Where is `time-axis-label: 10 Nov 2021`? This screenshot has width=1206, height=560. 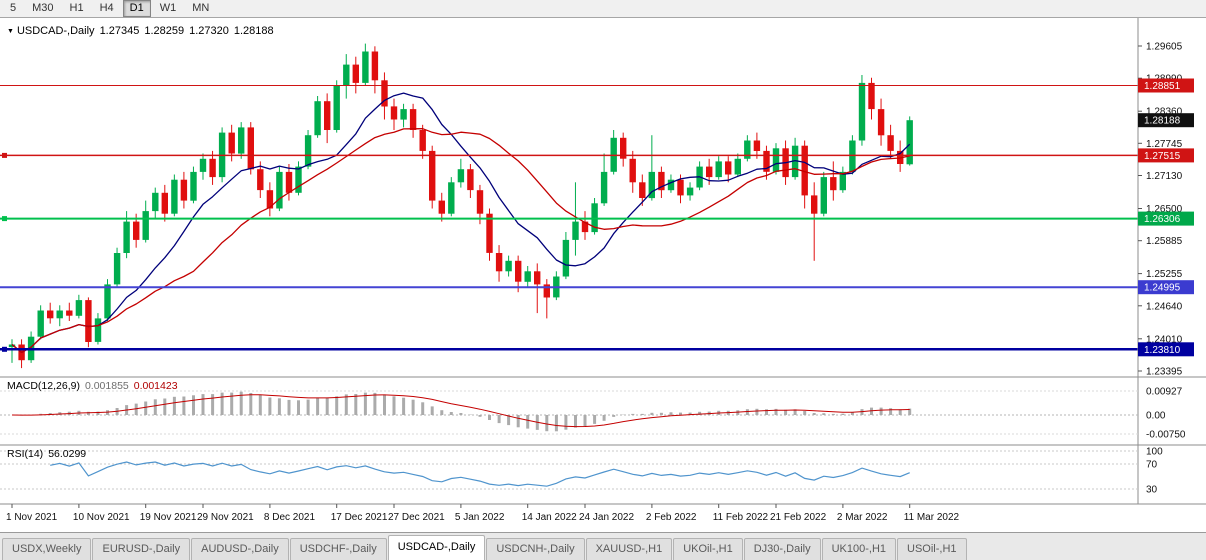
time-axis-label: 10 Nov 2021 is located at coordinates (101, 517).